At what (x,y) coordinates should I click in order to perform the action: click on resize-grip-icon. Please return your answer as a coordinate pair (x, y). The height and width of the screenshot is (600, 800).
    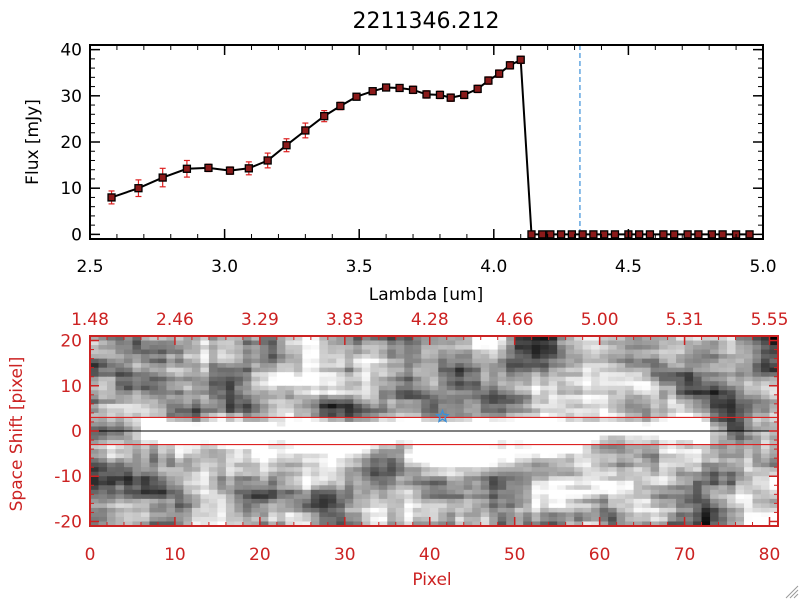
    Looking at the image, I should click on (792, 592).